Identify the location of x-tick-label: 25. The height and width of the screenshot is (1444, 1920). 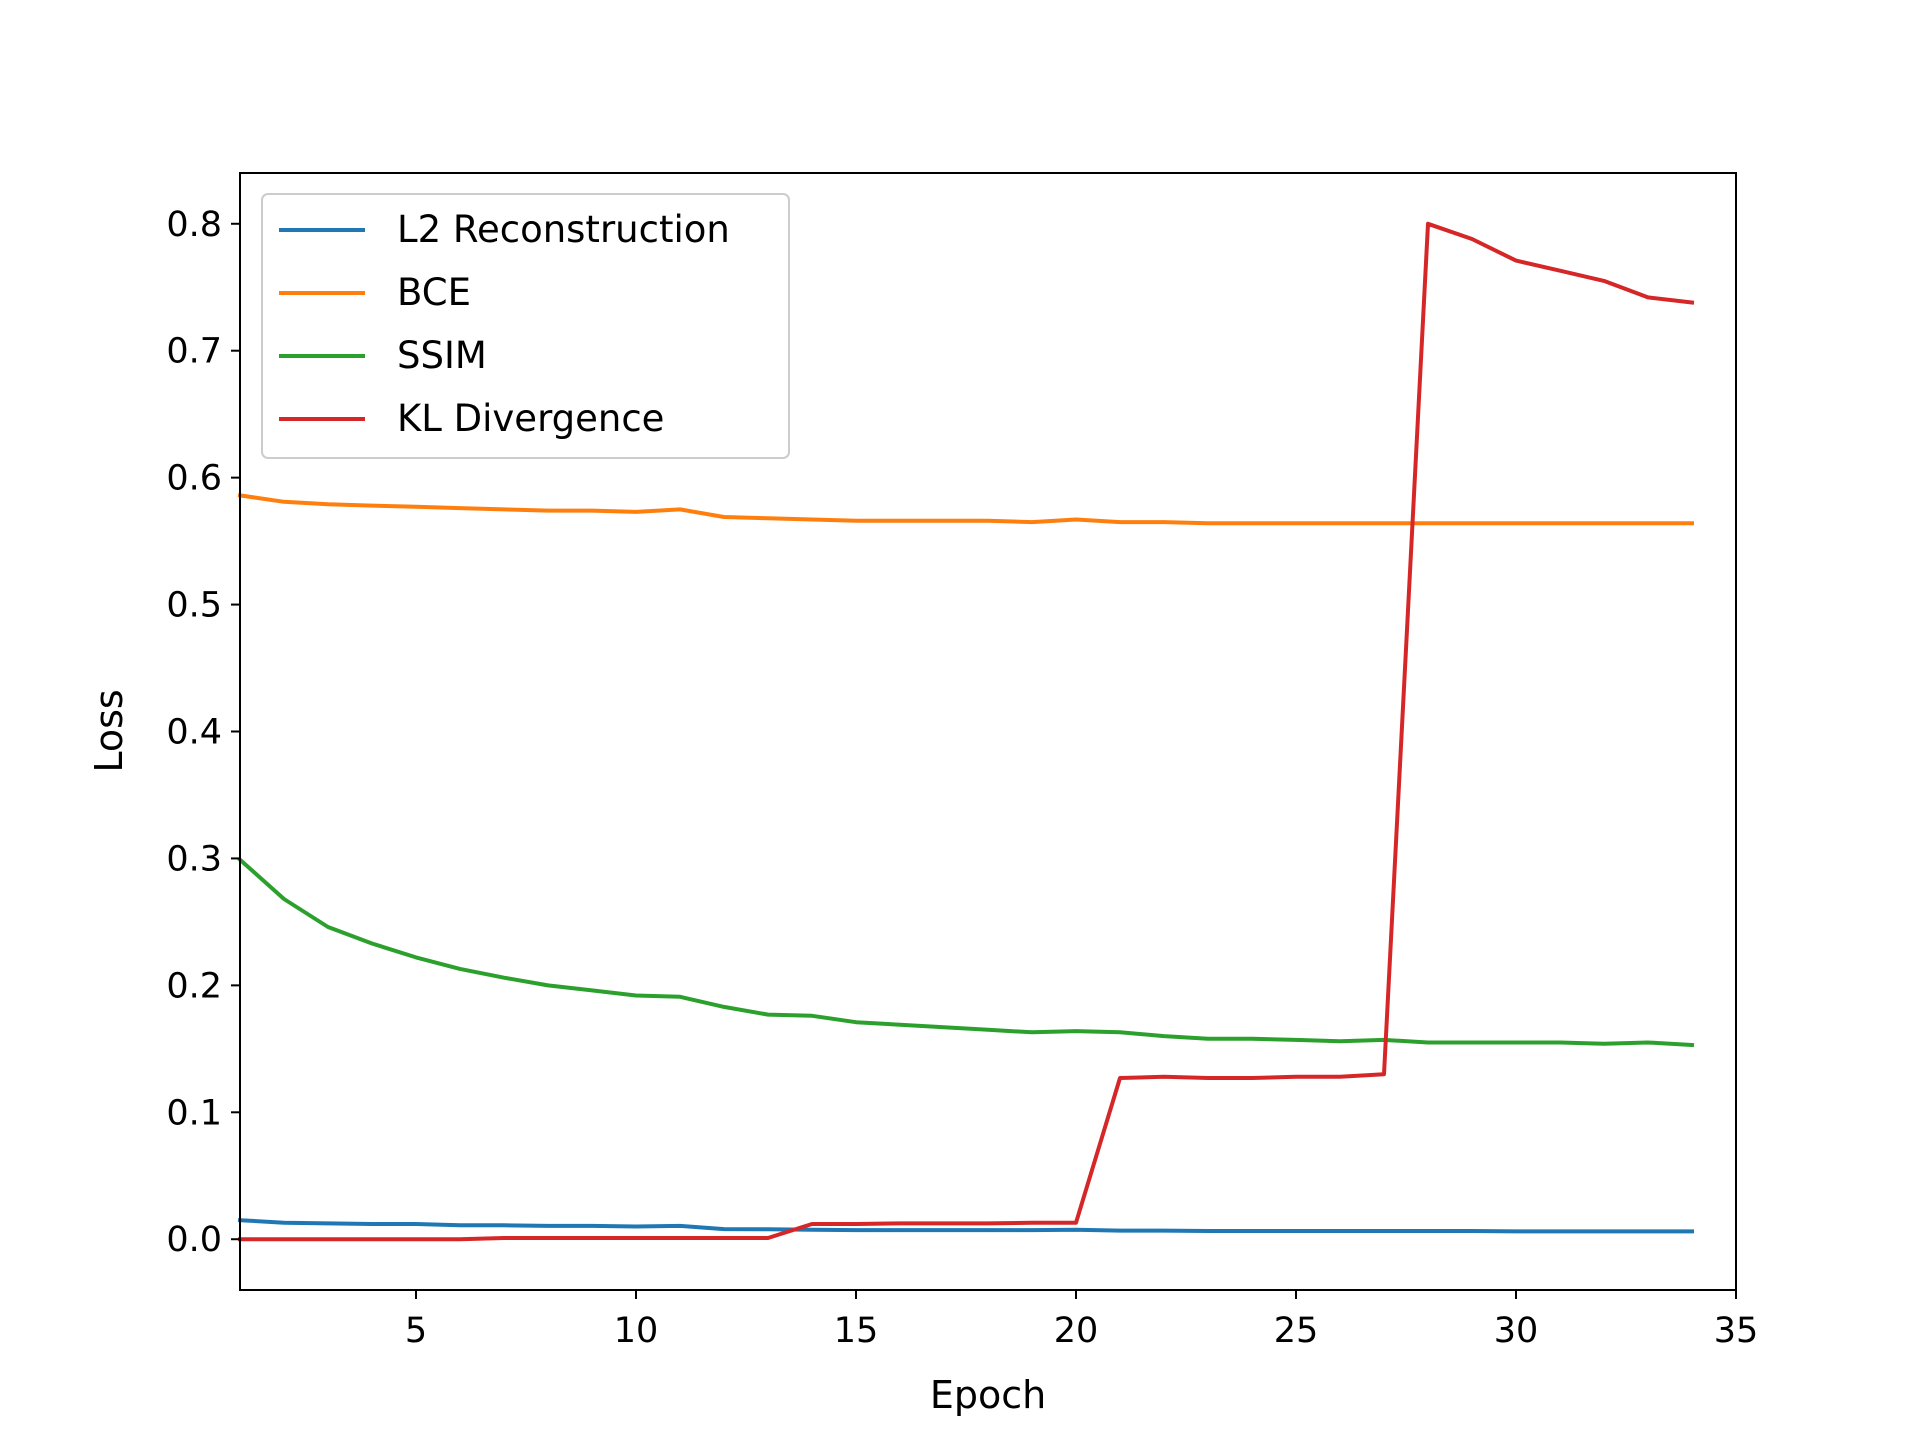
(1296, 1331).